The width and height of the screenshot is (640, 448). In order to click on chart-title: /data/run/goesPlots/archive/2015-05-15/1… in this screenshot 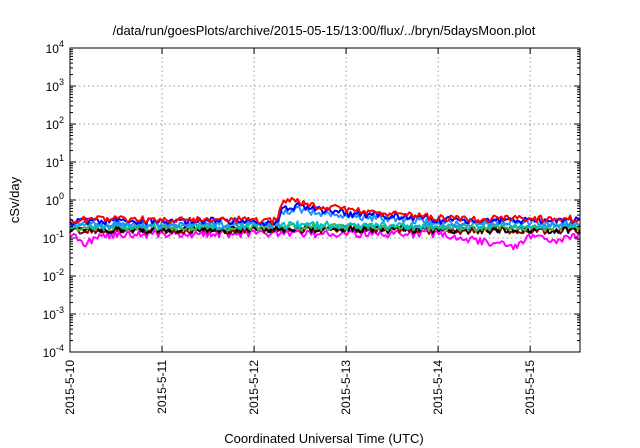, I will do `click(324, 30)`.